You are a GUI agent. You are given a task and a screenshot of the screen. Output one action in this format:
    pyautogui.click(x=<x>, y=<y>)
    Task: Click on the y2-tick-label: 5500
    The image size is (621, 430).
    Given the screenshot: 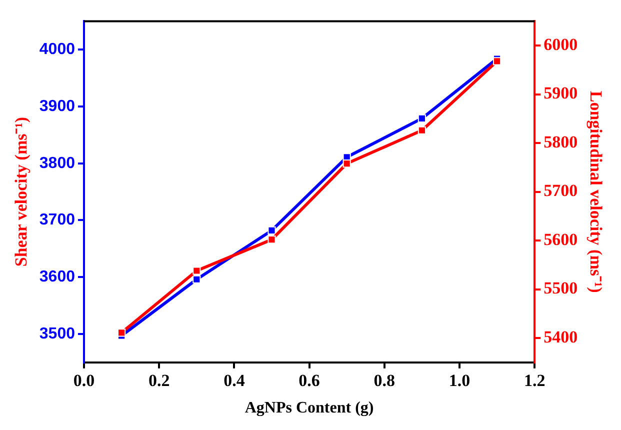 What is the action you would take?
    pyautogui.click(x=561, y=288)
    